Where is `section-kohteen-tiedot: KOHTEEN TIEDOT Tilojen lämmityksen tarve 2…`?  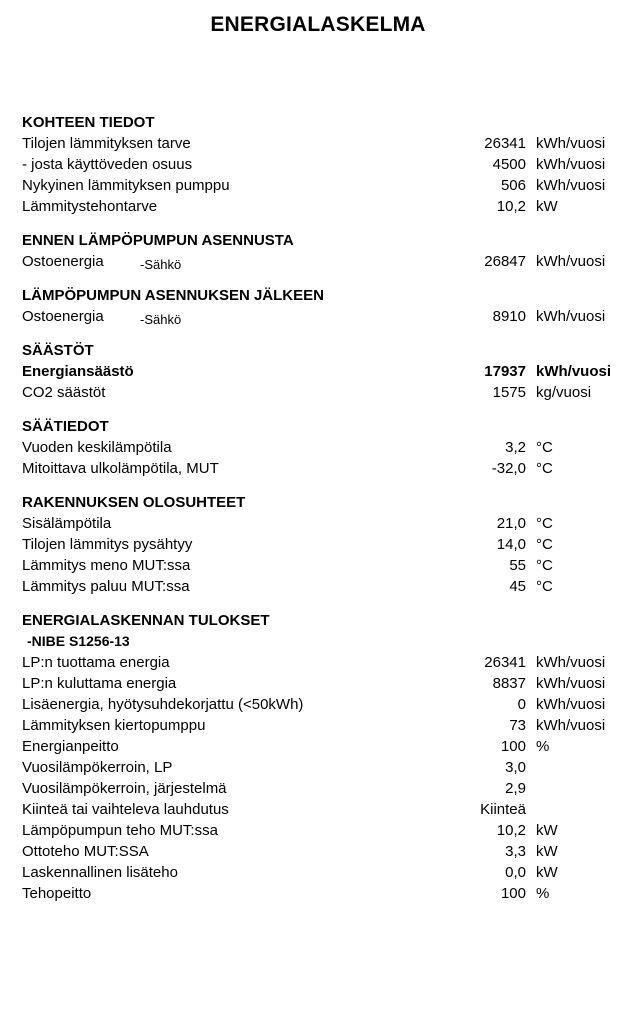 section-kohteen-tiedot: KOHTEEN TIEDOT Tilojen lämmityksen tarve 2… is located at coordinates (318, 164).